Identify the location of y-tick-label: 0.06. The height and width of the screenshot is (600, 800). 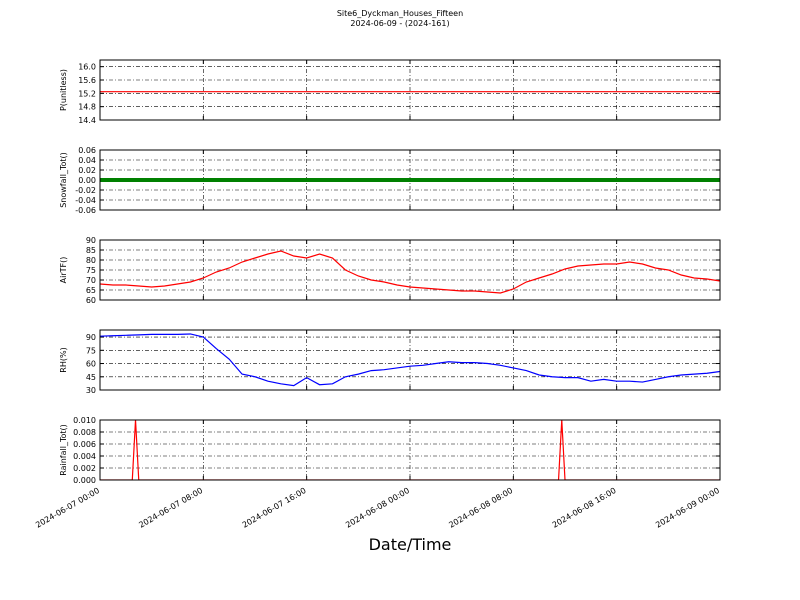
(87, 150).